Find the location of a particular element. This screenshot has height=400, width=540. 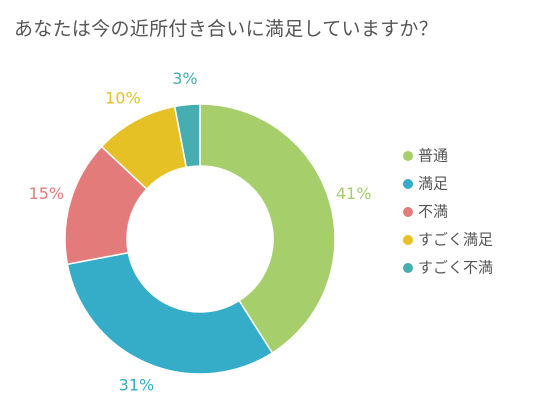

chart-title: あなたは今の近所付き合いに満足していますか？ is located at coordinates (226, 29).